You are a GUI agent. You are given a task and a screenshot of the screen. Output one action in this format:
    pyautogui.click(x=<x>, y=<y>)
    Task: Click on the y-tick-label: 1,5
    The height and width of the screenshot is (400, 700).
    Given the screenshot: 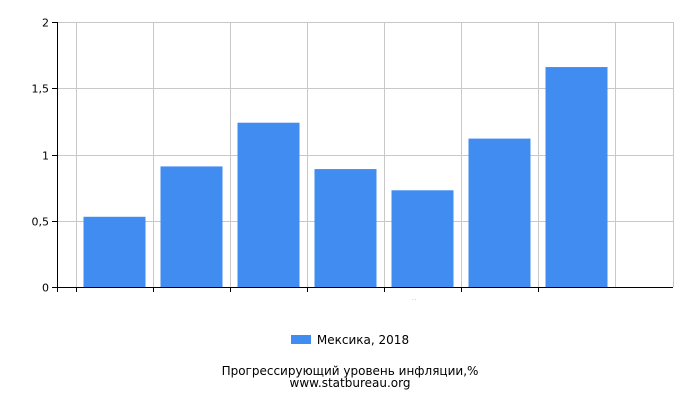 What is the action you would take?
    pyautogui.click(x=41, y=89)
    